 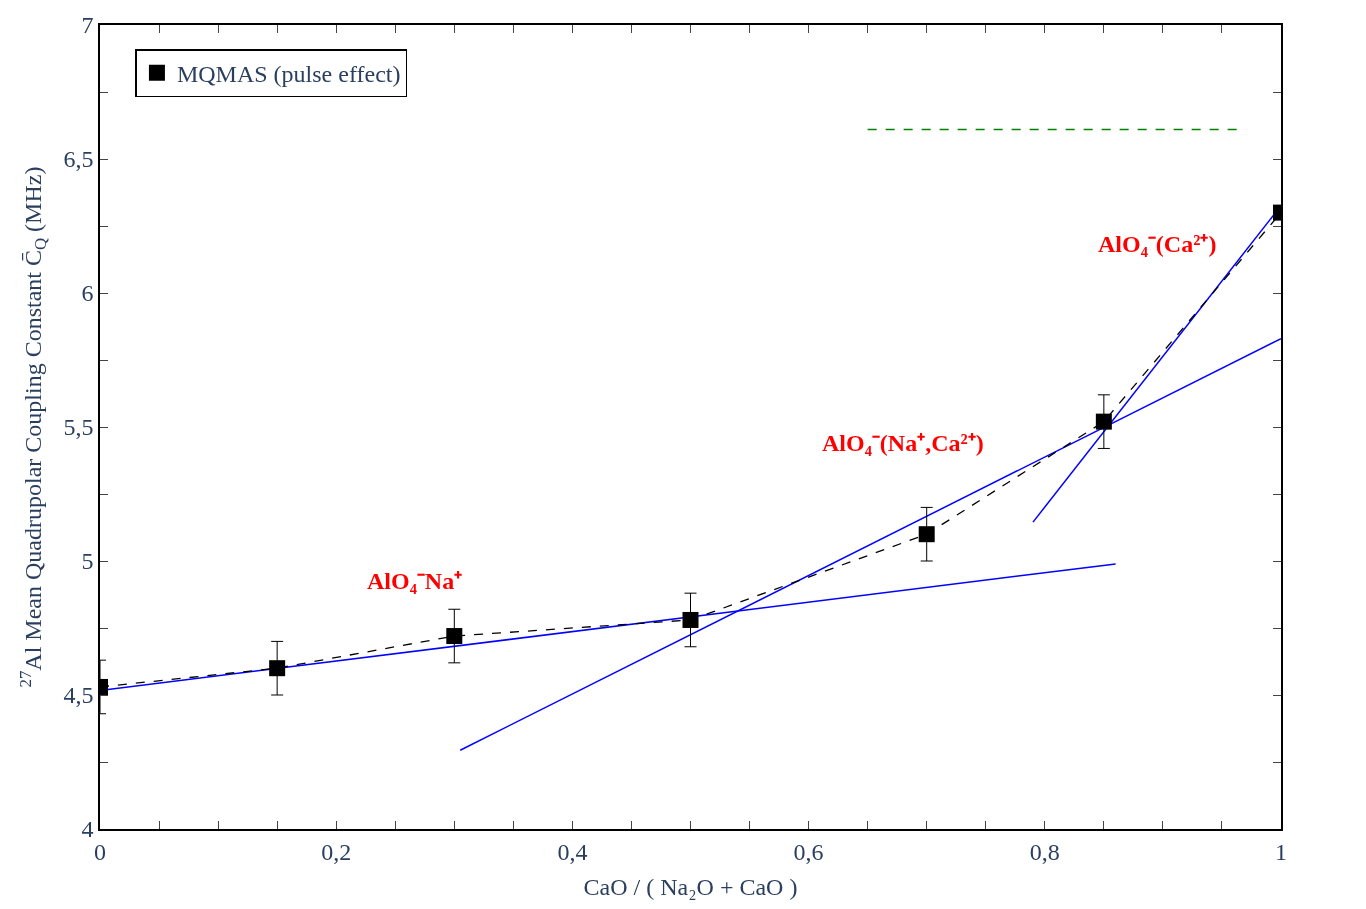 I want to click on x-tick-label: 0,6, so click(x=808, y=851).